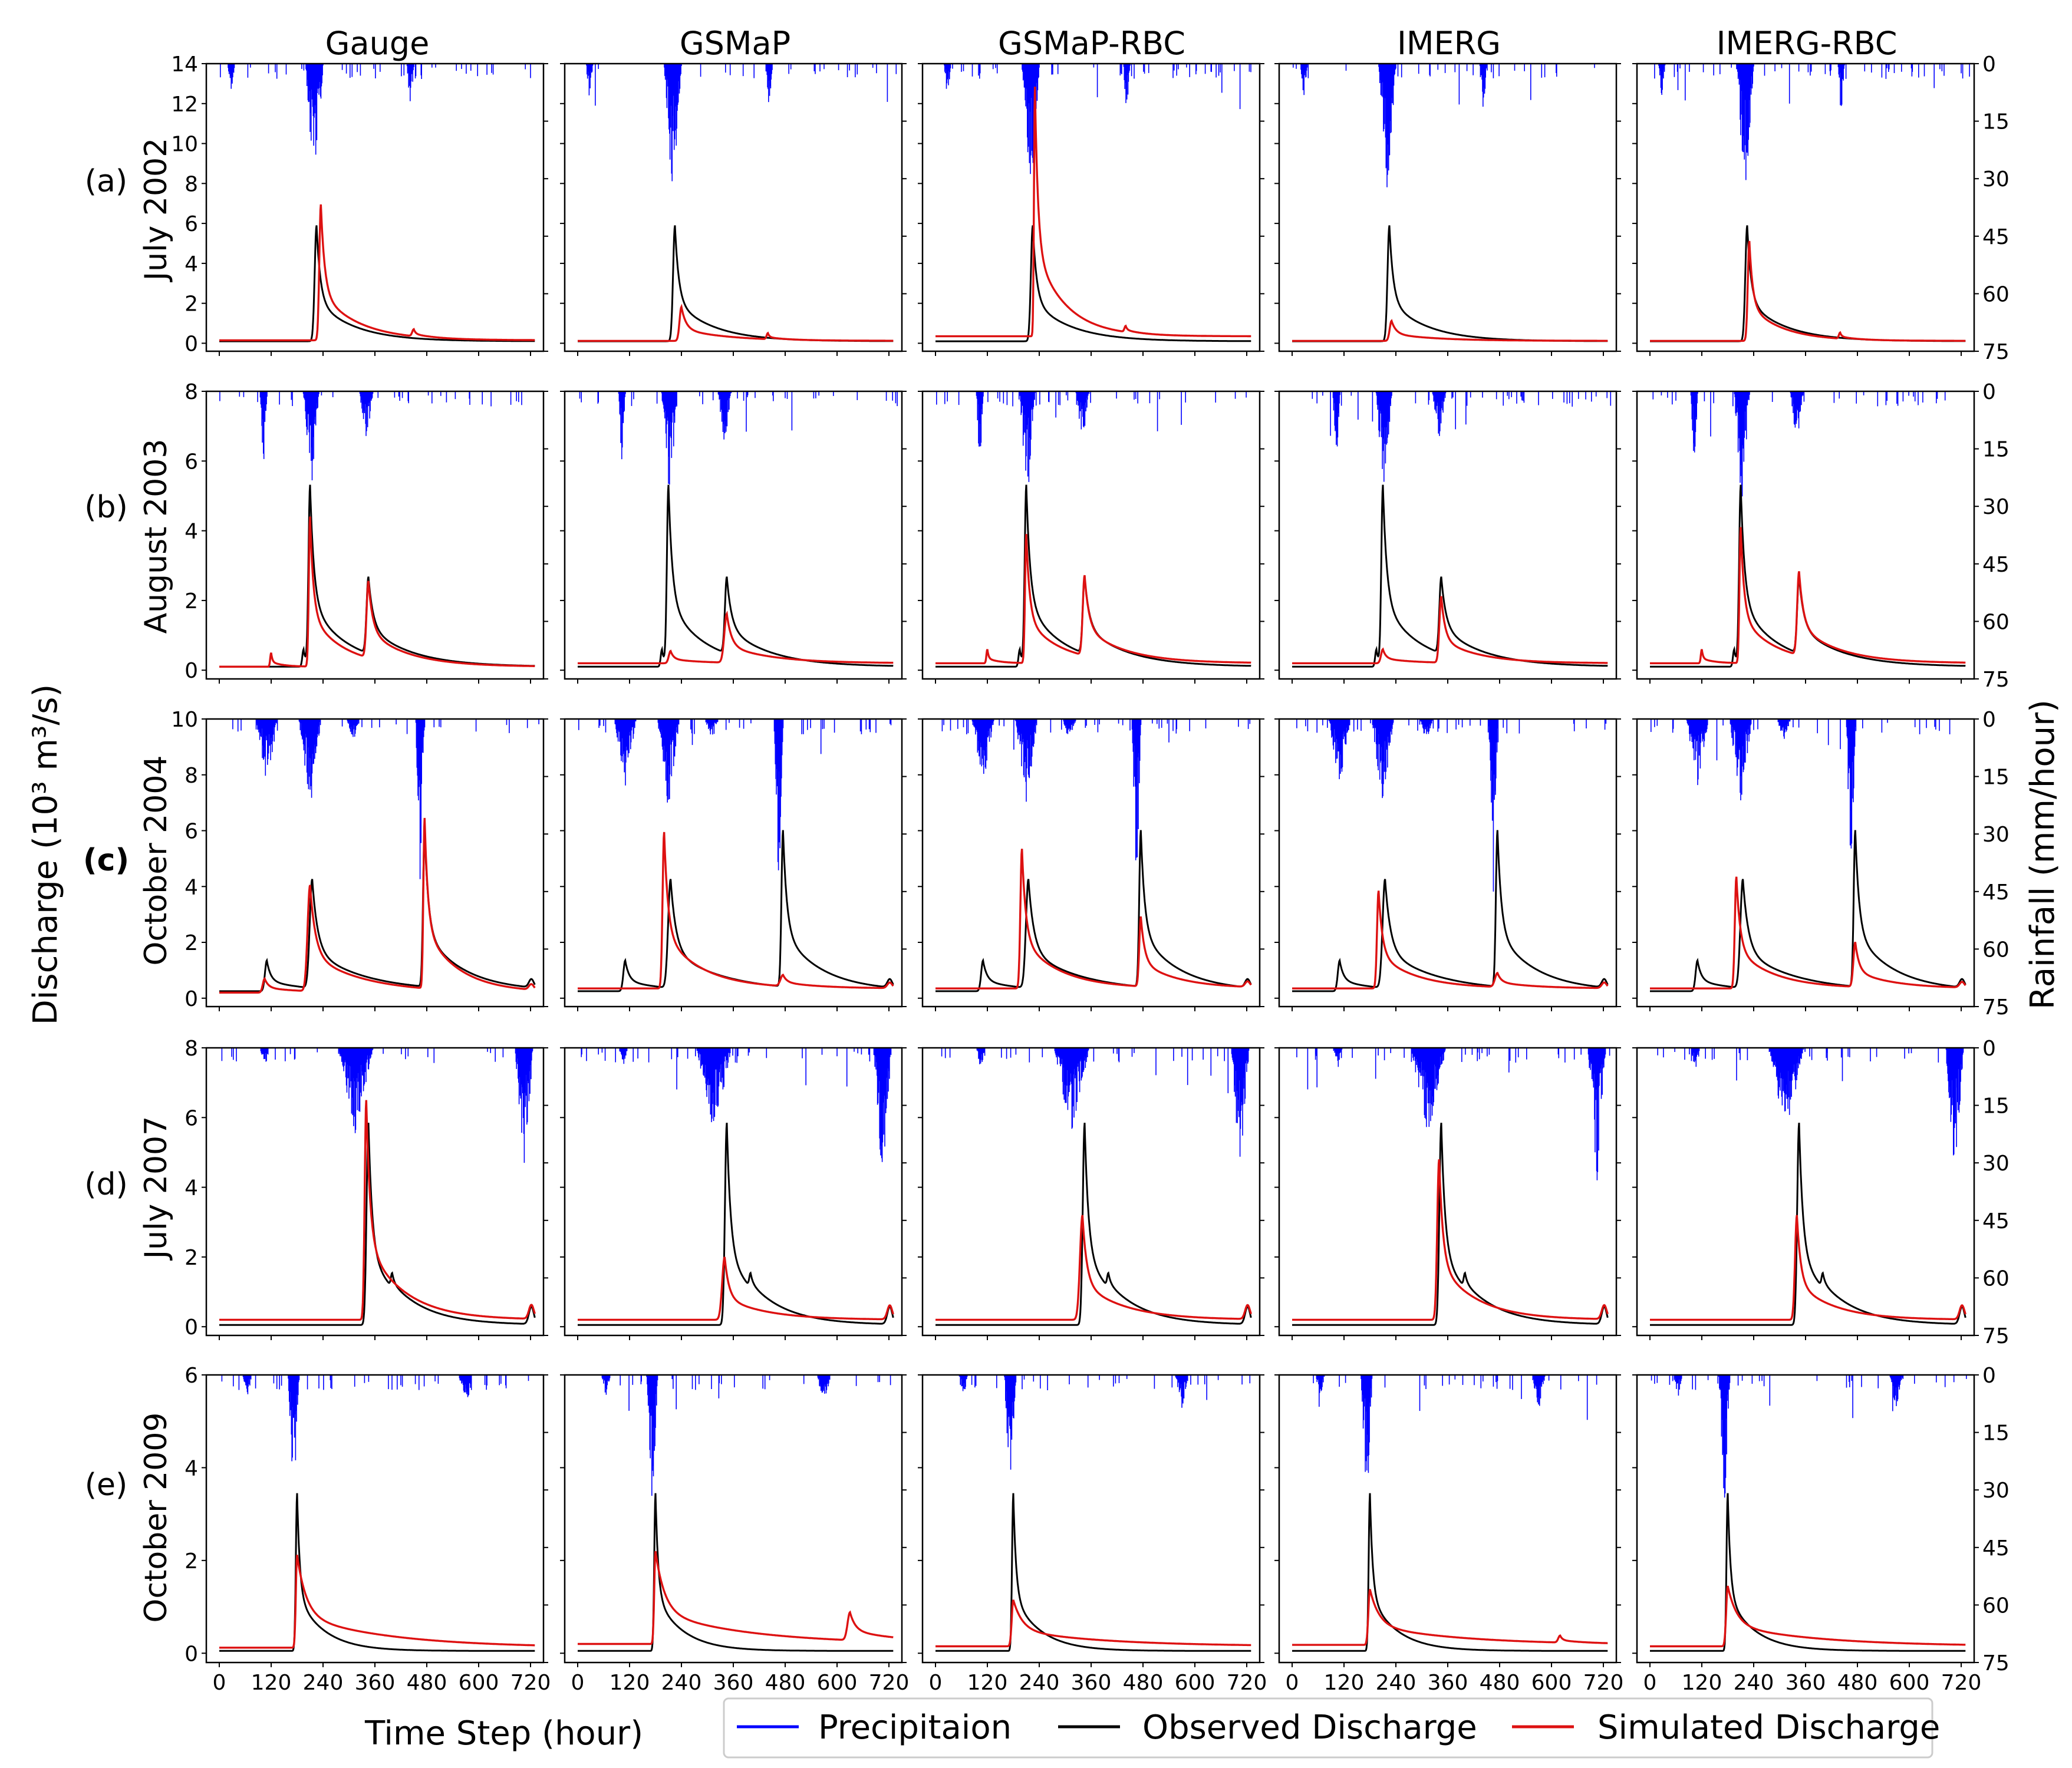 This screenshot has height=1768, width=2072. Describe the element at coordinates (1821, 536) in the screenshot. I see `panel-r2-c5: 0 15 30 45 60 75` at that location.